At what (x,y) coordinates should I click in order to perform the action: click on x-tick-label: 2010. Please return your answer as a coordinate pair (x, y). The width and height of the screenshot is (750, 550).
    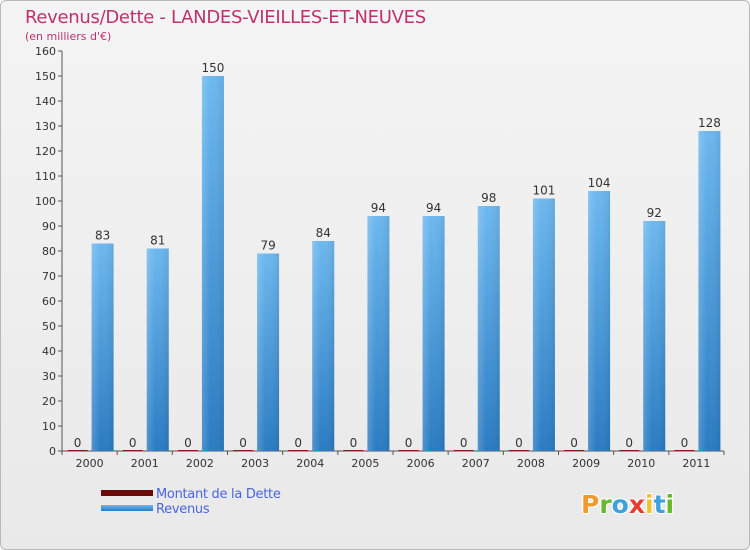
    Looking at the image, I should click on (641, 463).